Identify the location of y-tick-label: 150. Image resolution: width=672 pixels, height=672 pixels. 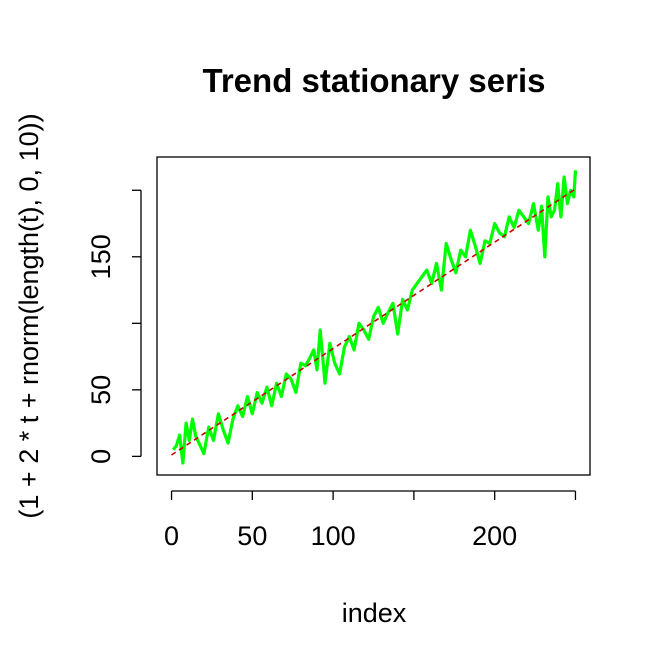
(101, 256).